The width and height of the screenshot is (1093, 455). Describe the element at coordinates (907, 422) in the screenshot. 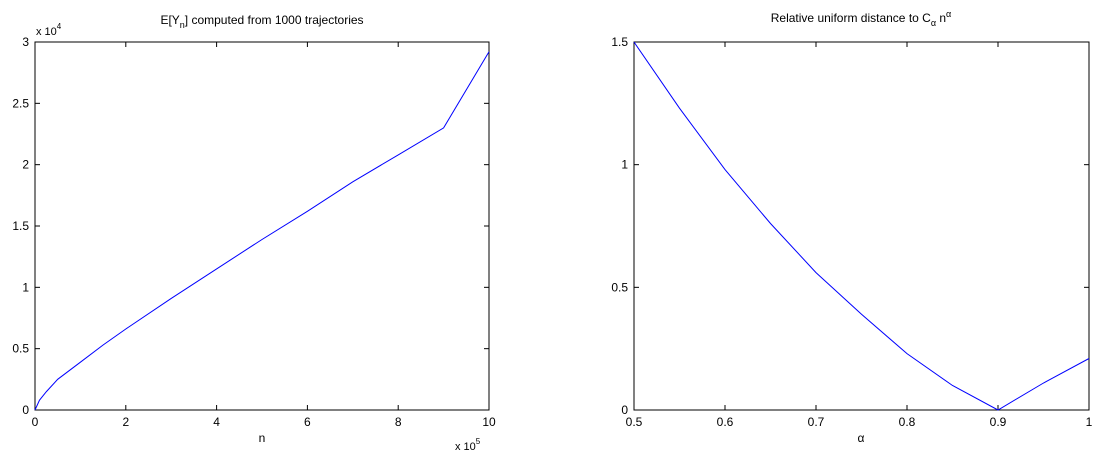

I see `x-tick-label: 0.8` at that location.